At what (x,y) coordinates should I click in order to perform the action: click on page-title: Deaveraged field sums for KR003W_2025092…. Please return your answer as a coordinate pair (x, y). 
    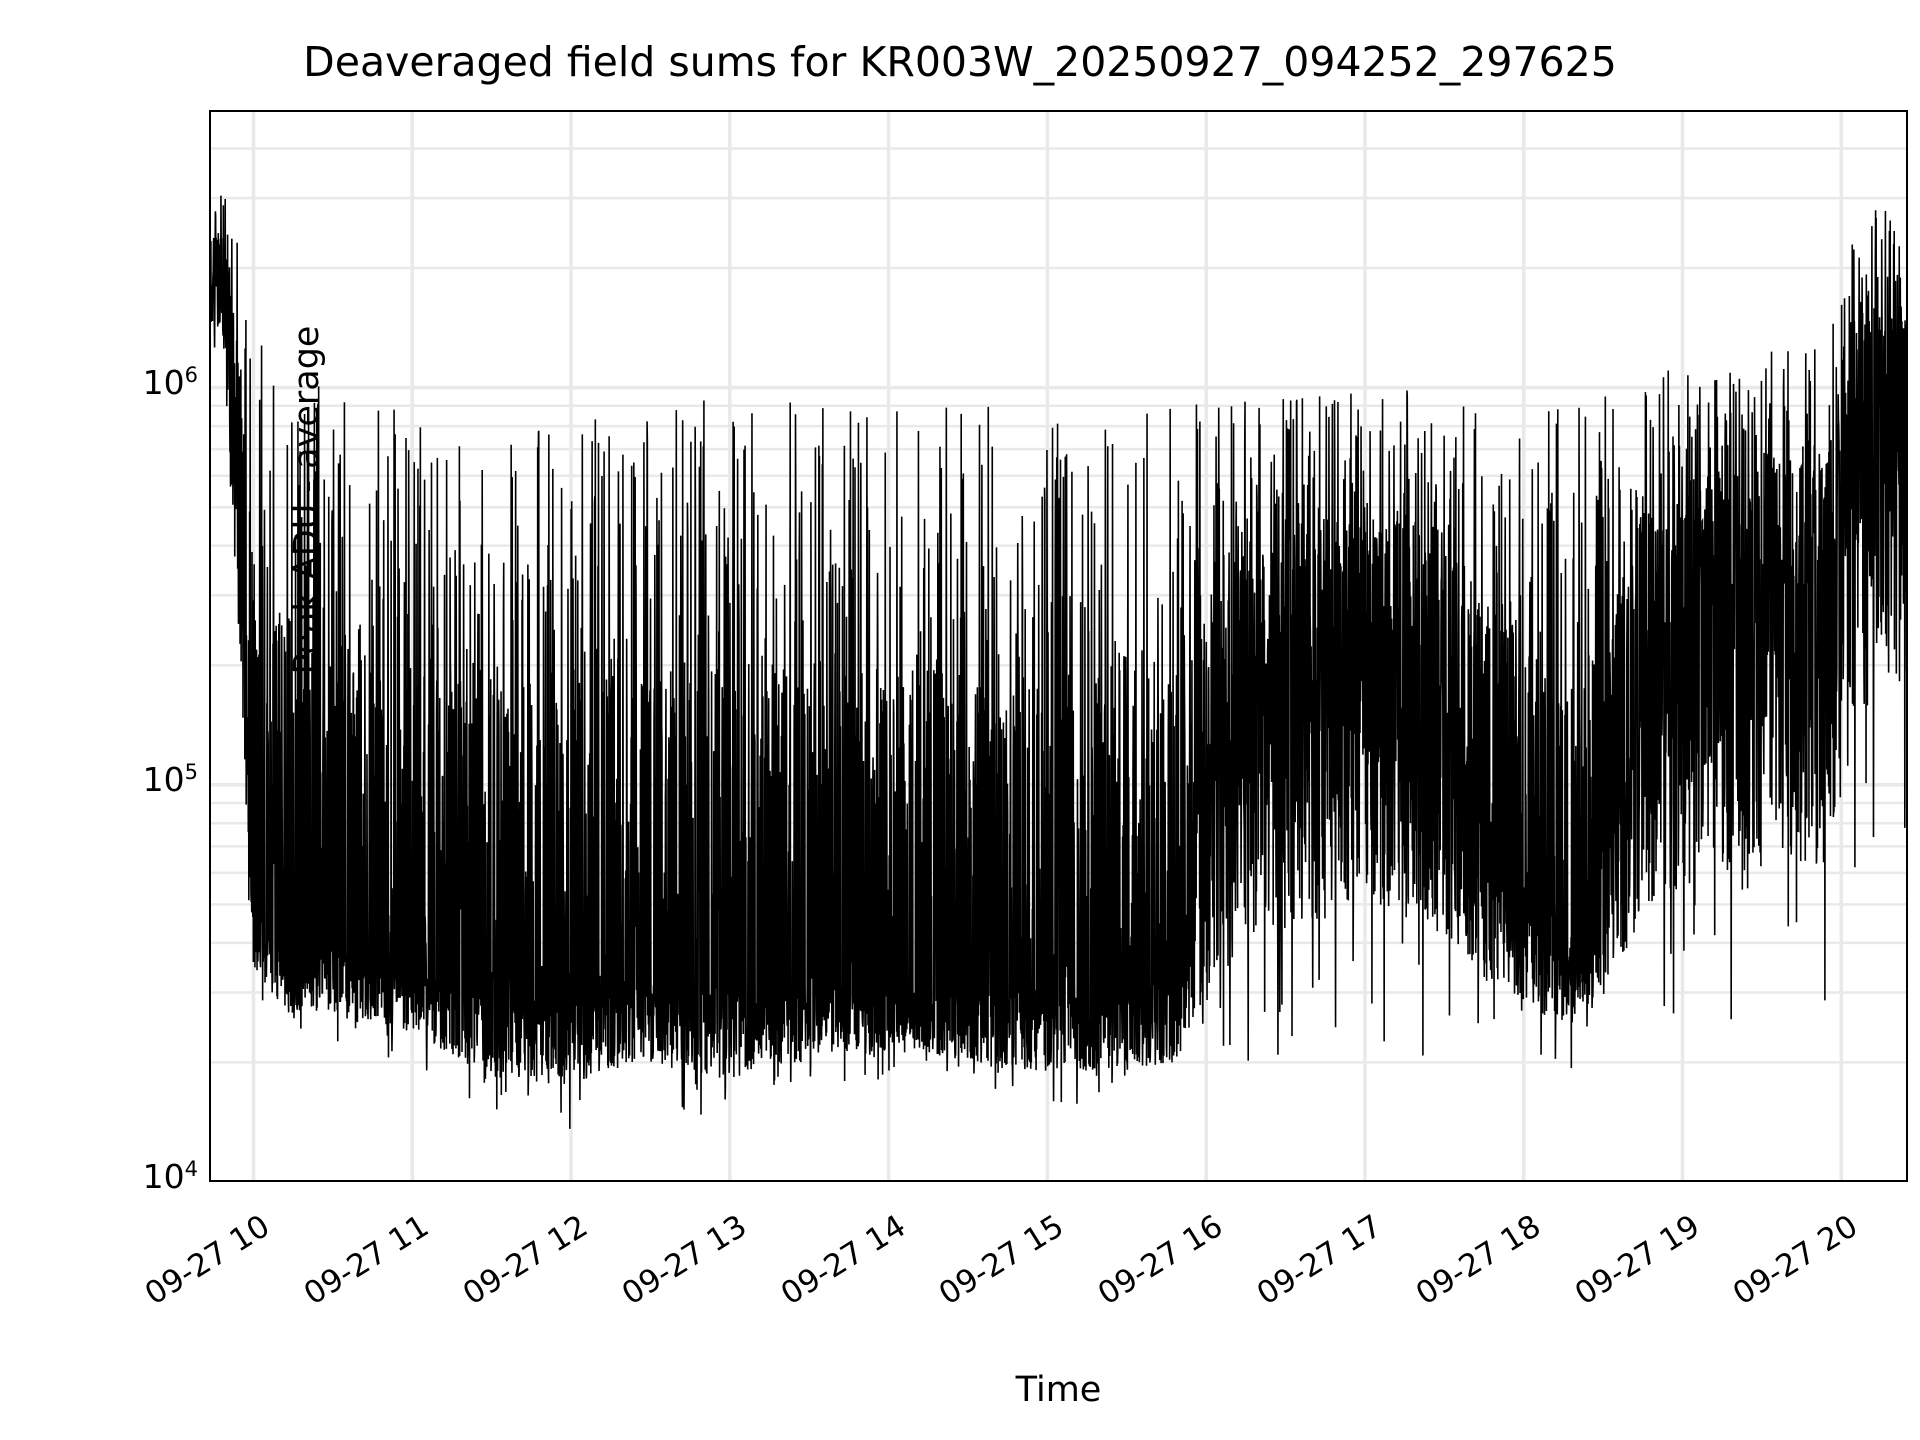
    Looking at the image, I should click on (960, 62).